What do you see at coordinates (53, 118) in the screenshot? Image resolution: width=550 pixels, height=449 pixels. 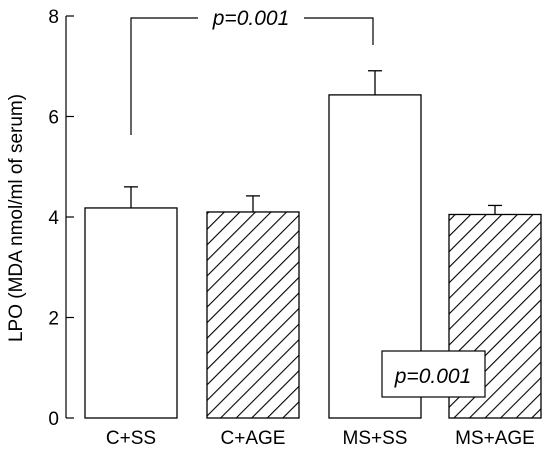 I see `y-tick-label: 6` at bounding box center [53, 118].